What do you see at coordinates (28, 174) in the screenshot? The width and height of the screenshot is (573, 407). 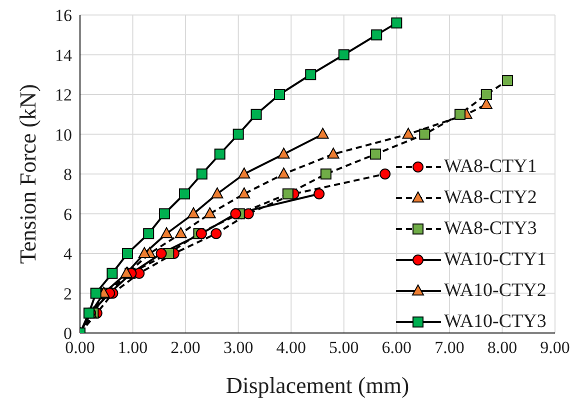 I see `y-axis-title: Tension Force (kN)` at bounding box center [28, 174].